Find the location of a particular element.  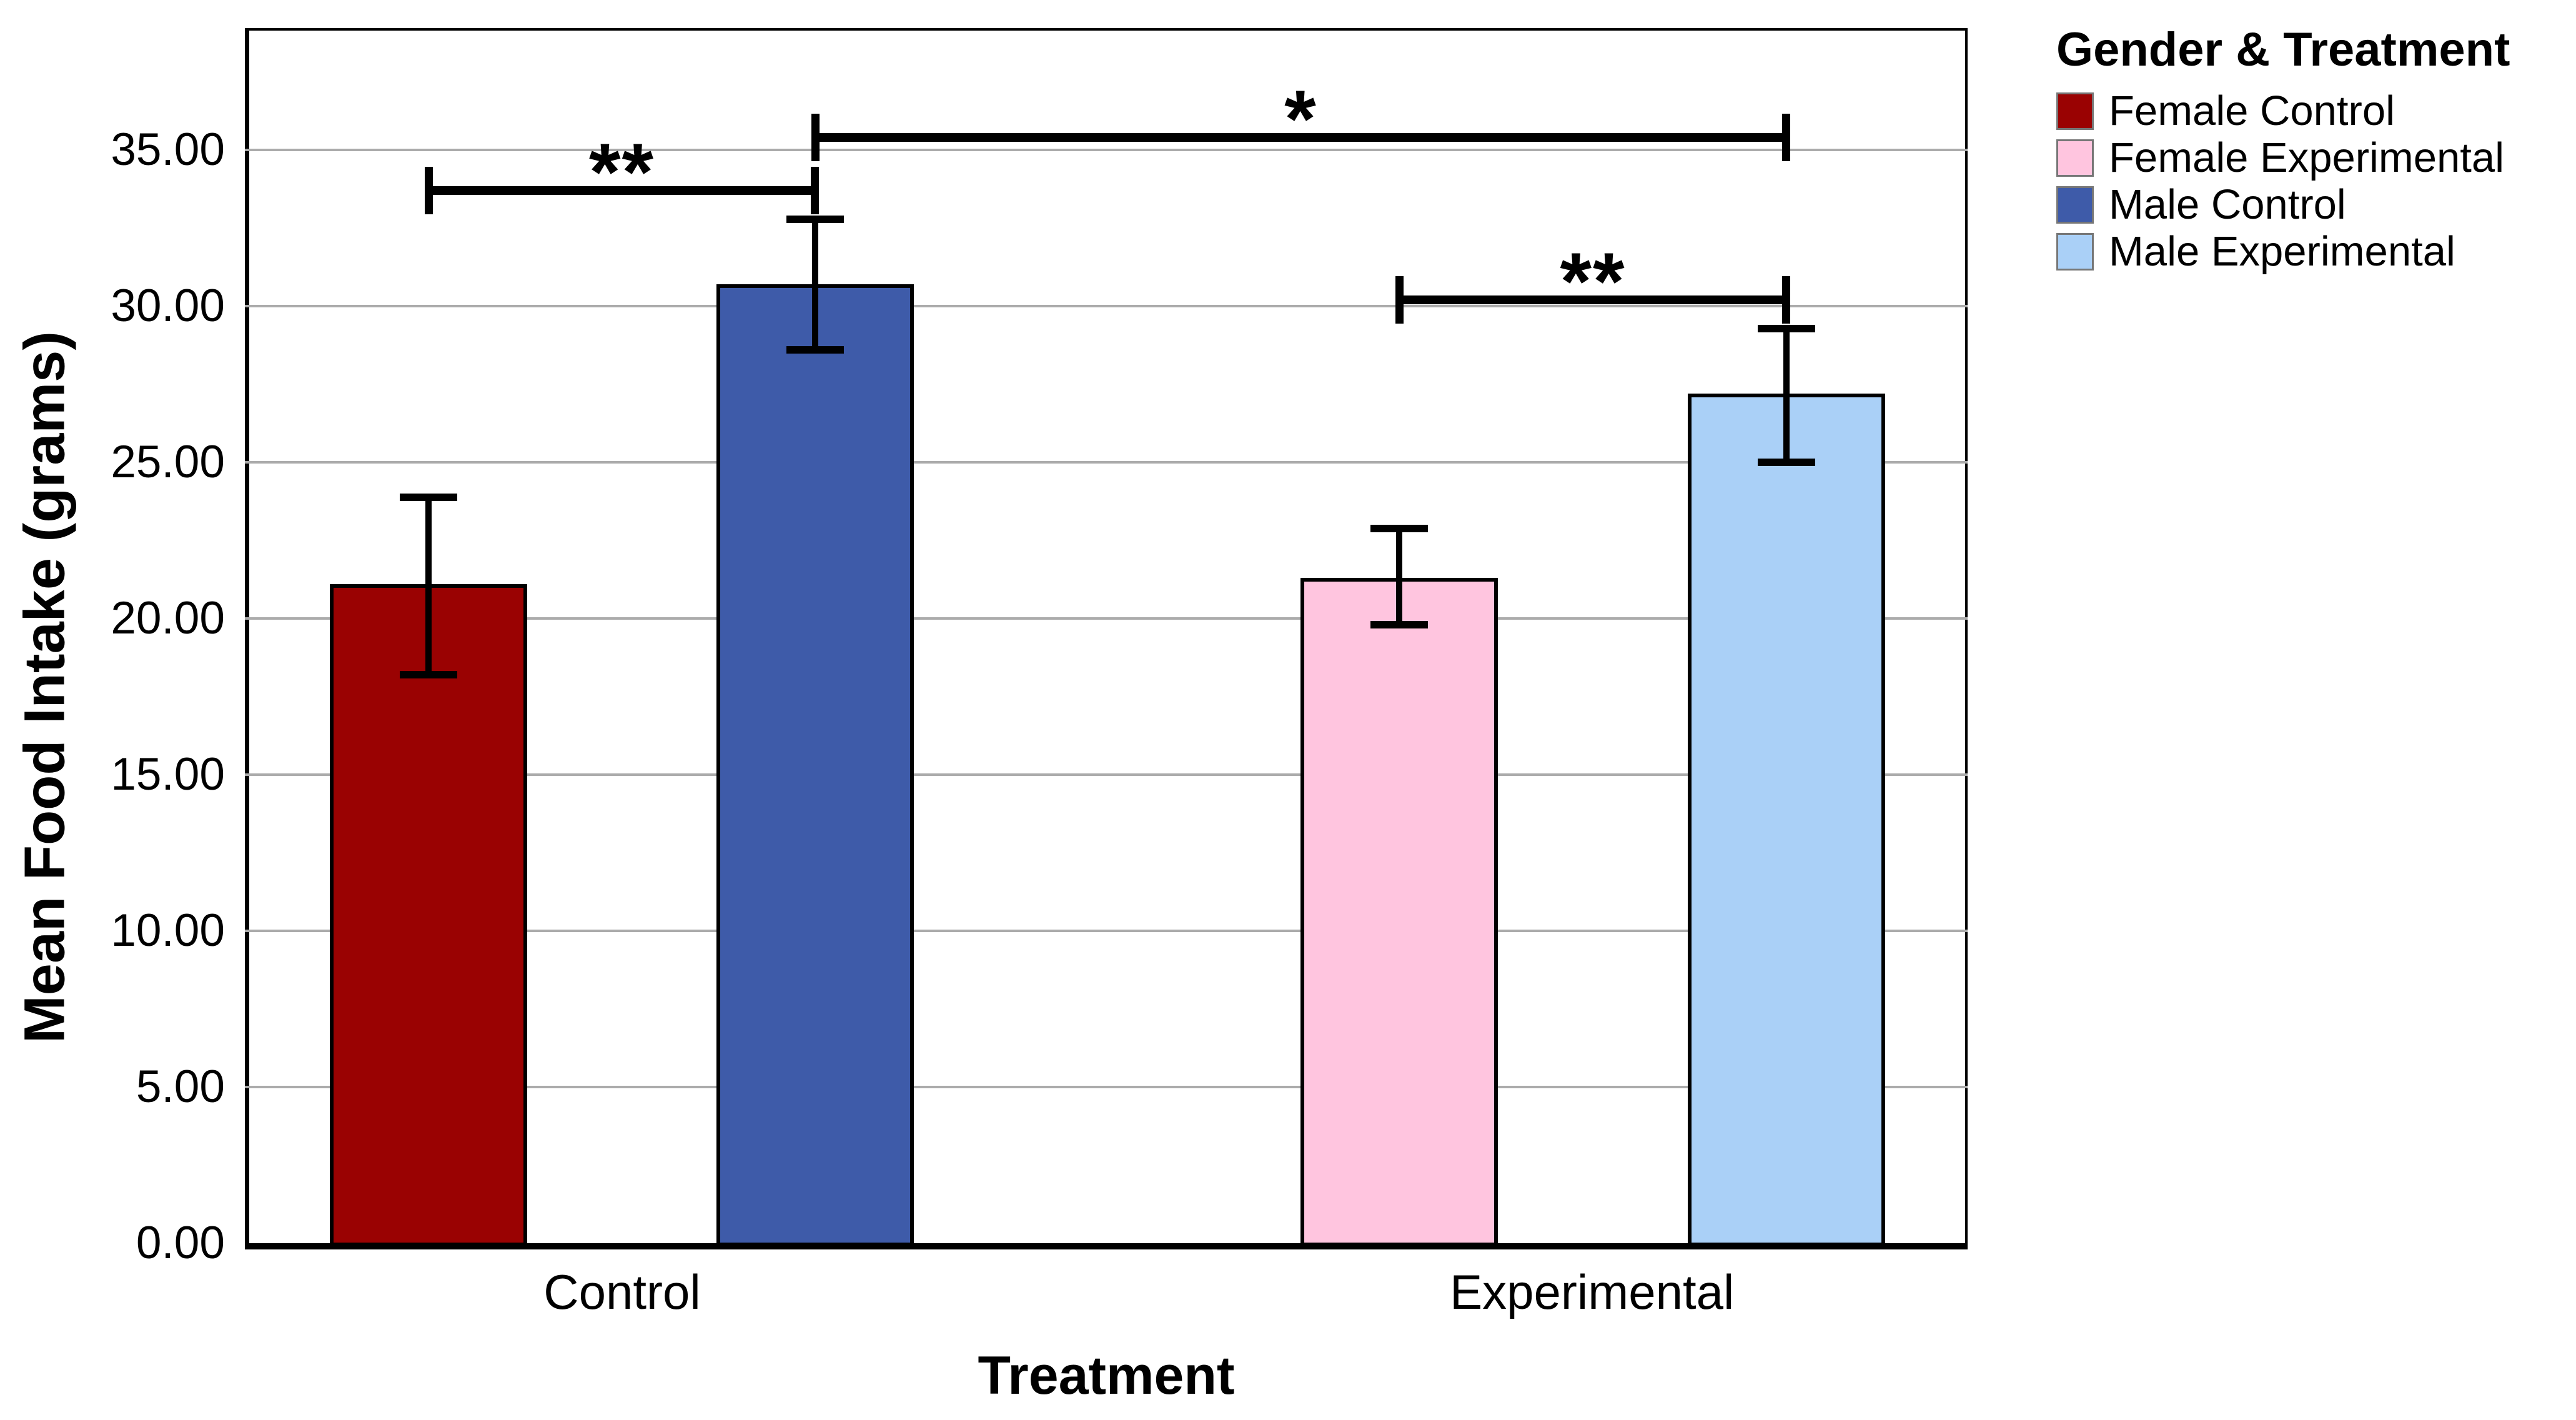

x-axis-category-label: Control is located at coordinates (622, 1291).